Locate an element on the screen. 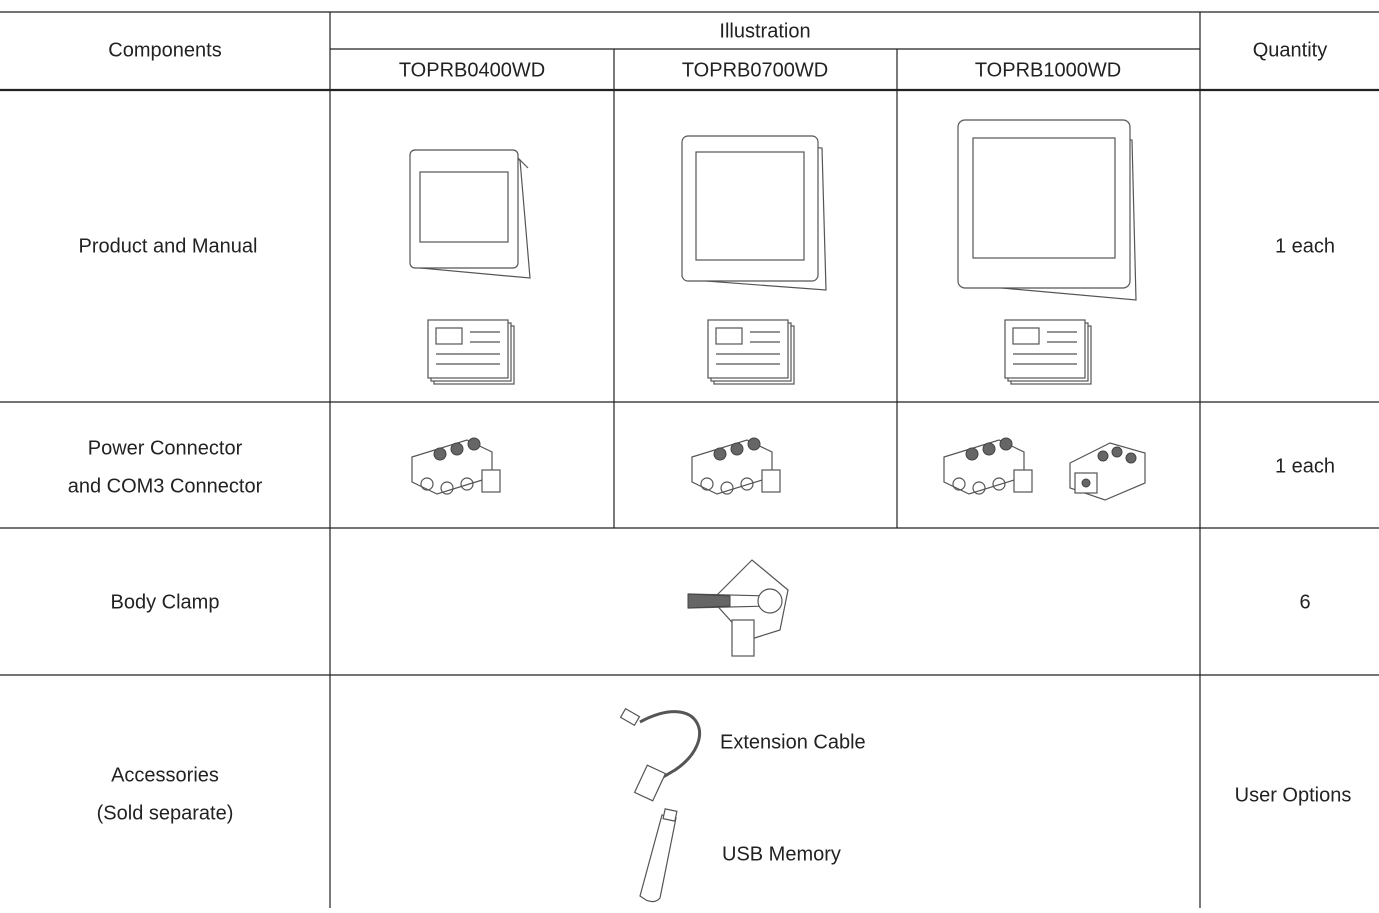  quantity: 6 is located at coordinates (1304, 602).